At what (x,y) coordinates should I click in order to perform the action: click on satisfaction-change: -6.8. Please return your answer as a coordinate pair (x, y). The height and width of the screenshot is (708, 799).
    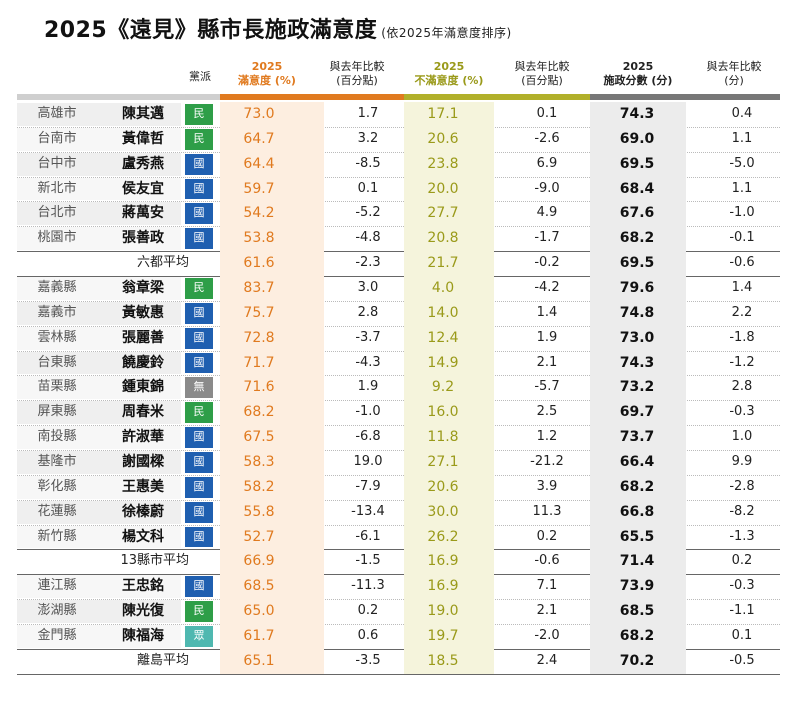
    Looking at the image, I should click on (368, 437).